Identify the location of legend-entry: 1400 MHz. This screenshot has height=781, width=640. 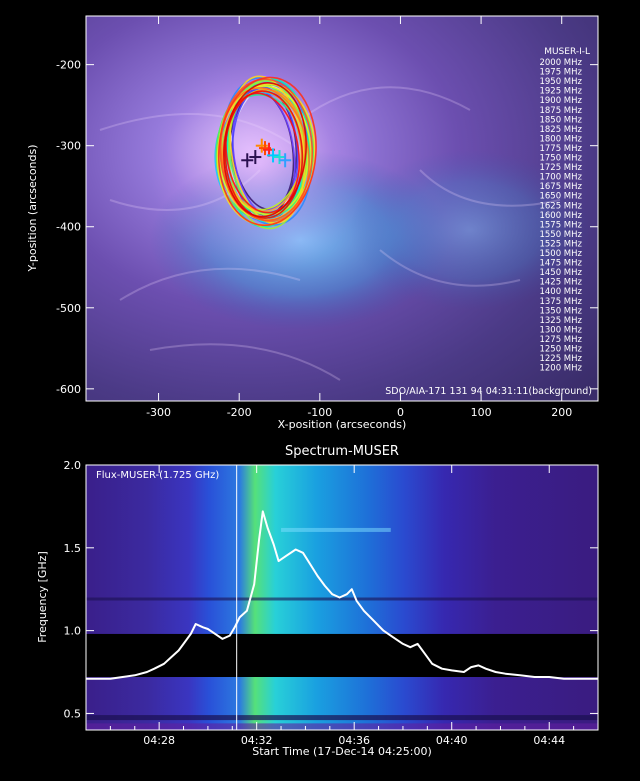
(560, 292).